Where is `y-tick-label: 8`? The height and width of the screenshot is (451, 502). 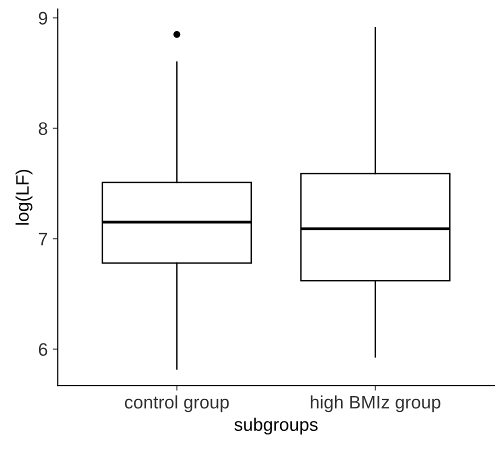
y-tick-label: 8 is located at coordinates (43, 129).